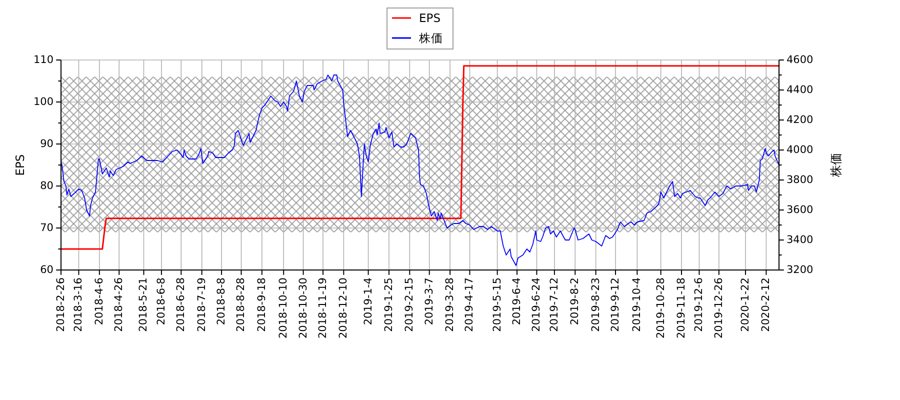 The height and width of the screenshot is (400, 900). Describe the element at coordinates (284, 308) in the screenshot. I see `x-tick-label: 2018-10-10` at that location.